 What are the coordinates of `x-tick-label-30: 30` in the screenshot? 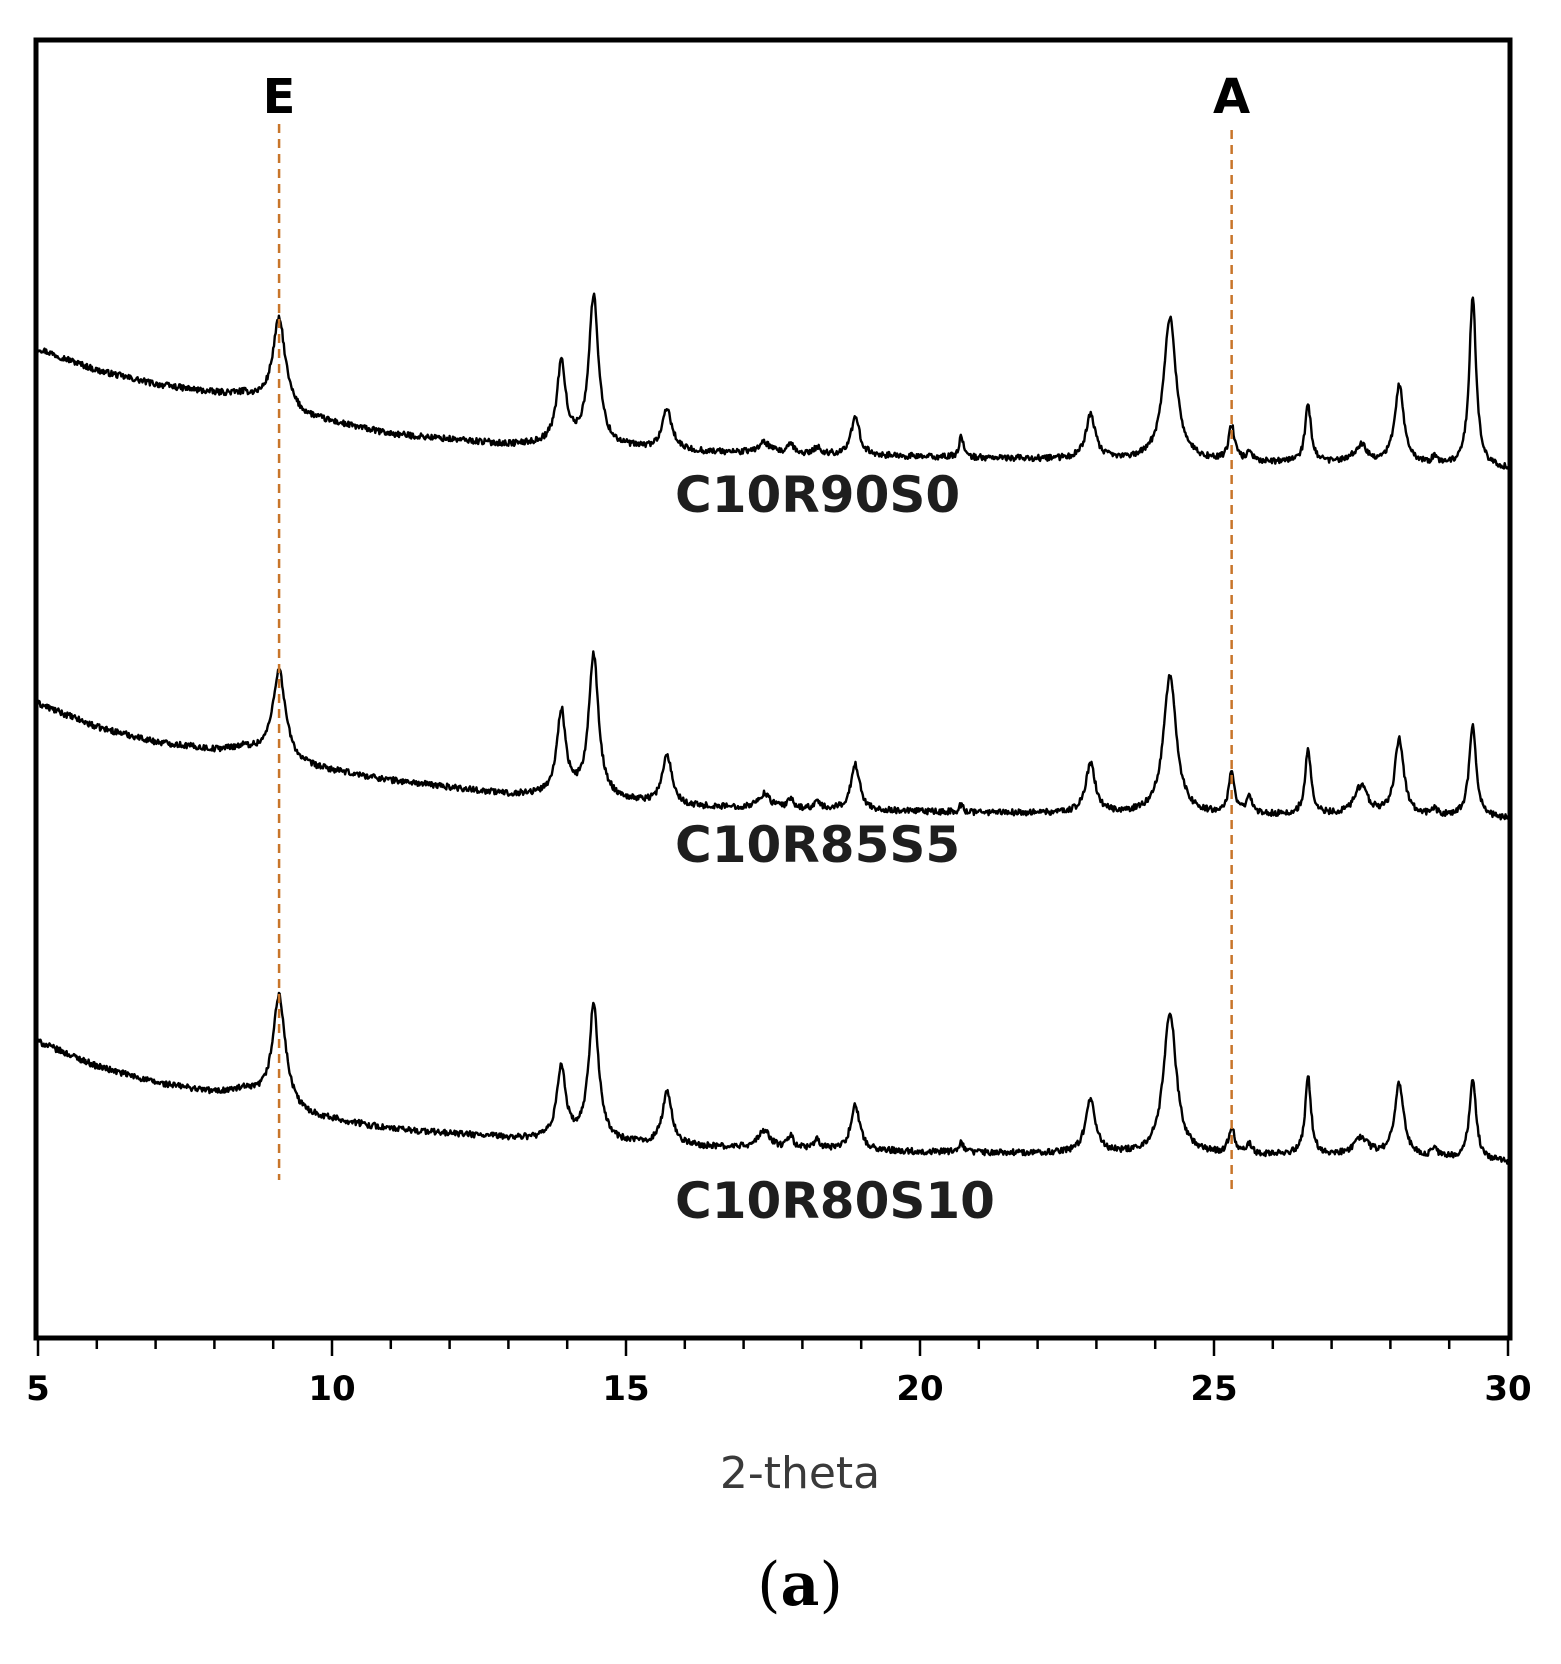 It's located at (1507, 1389).